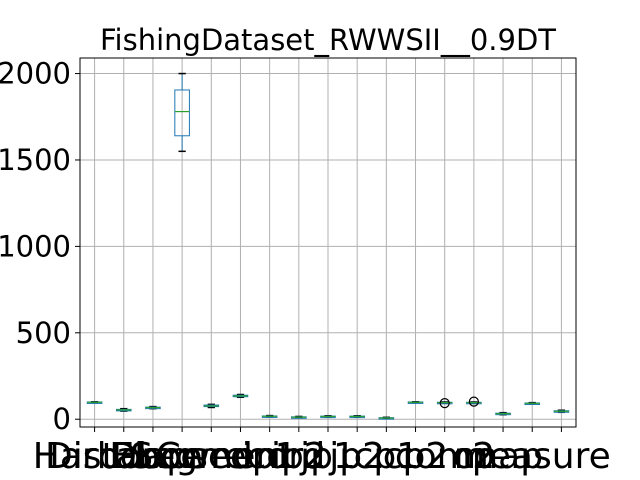 The image size is (640, 480). Describe the element at coordinates (474, 456) in the screenshot. I see `x-tick-label: c2` at that location.